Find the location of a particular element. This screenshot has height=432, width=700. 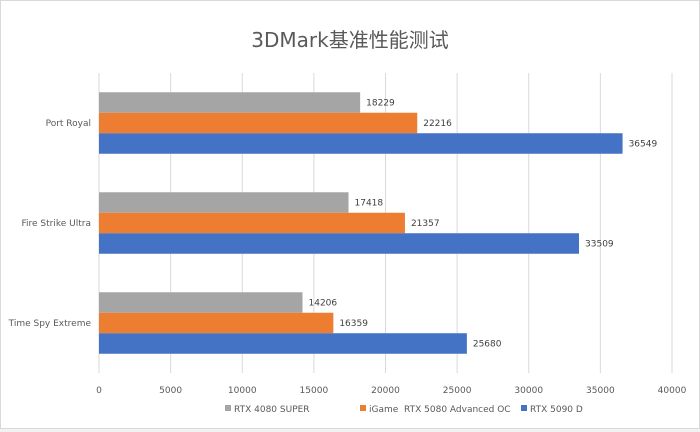

chart-title: 3DMark基准性能测试 is located at coordinates (349, 40).